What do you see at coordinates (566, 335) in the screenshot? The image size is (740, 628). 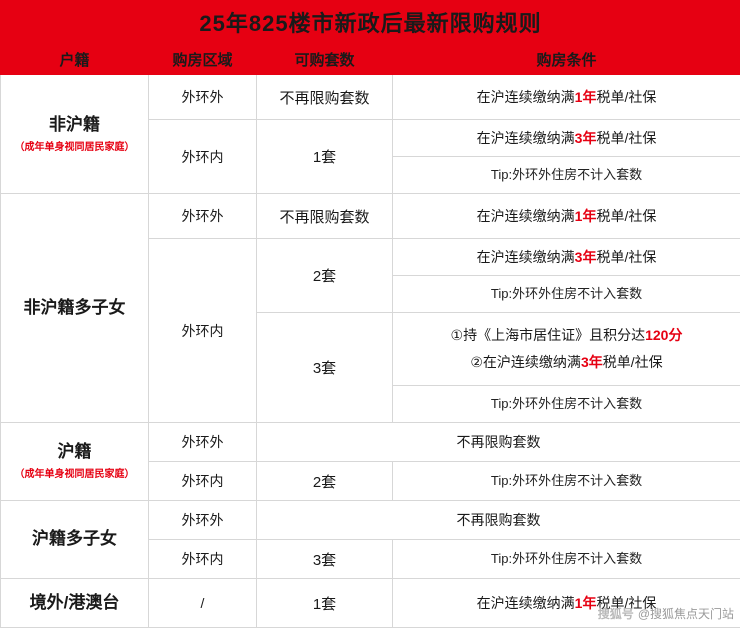 I see `condition-line: ①持《上海市居住证》且积分达120分` at bounding box center [566, 335].